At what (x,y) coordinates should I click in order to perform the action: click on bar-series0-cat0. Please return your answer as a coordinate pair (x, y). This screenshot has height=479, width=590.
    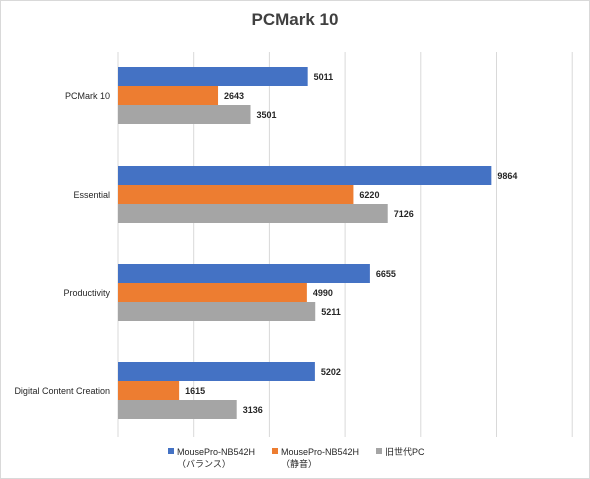
    Looking at the image, I should click on (213, 76).